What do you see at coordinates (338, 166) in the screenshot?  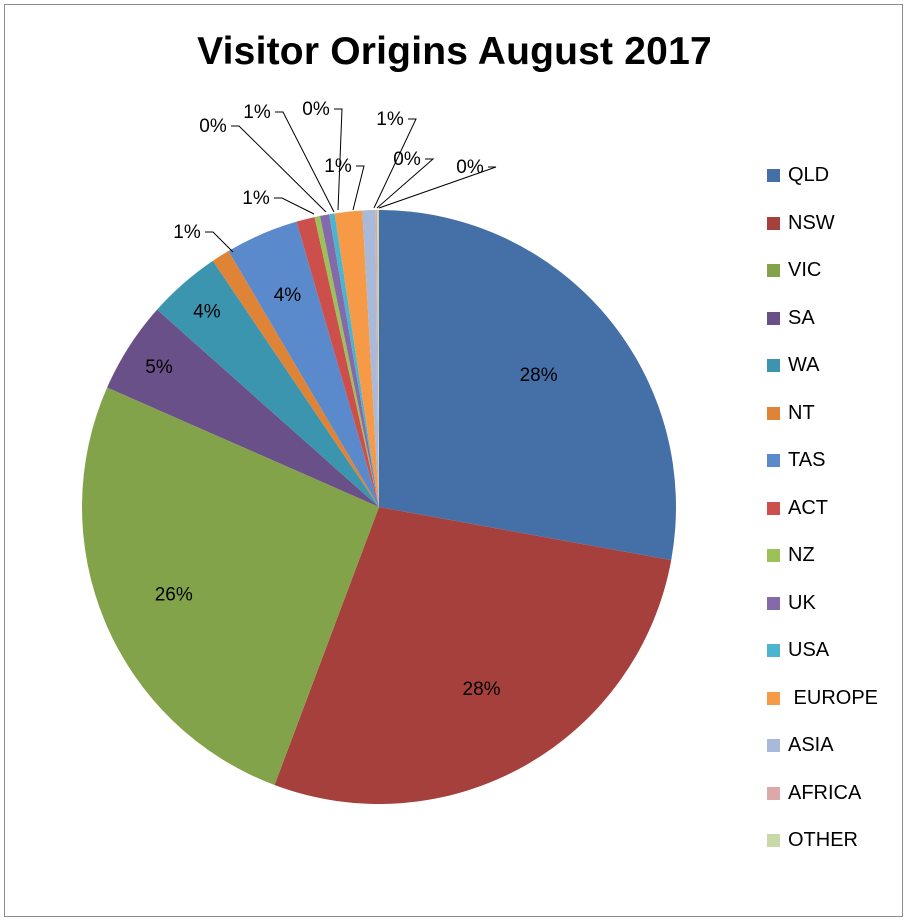 I see `data-label-europe: 1%` at bounding box center [338, 166].